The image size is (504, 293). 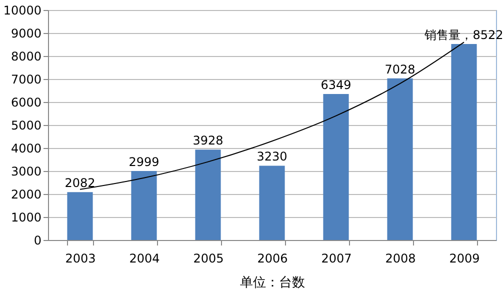 What do you see at coordinates (336, 259) in the screenshot?
I see `x-tick-label: 2007` at bounding box center [336, 259].